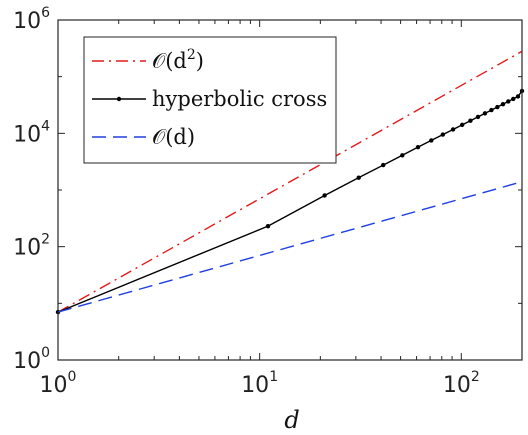 This screenshot has width=528, height=435. I want to click on legend-label-main: hyperbolic cross, so click(239, 99).